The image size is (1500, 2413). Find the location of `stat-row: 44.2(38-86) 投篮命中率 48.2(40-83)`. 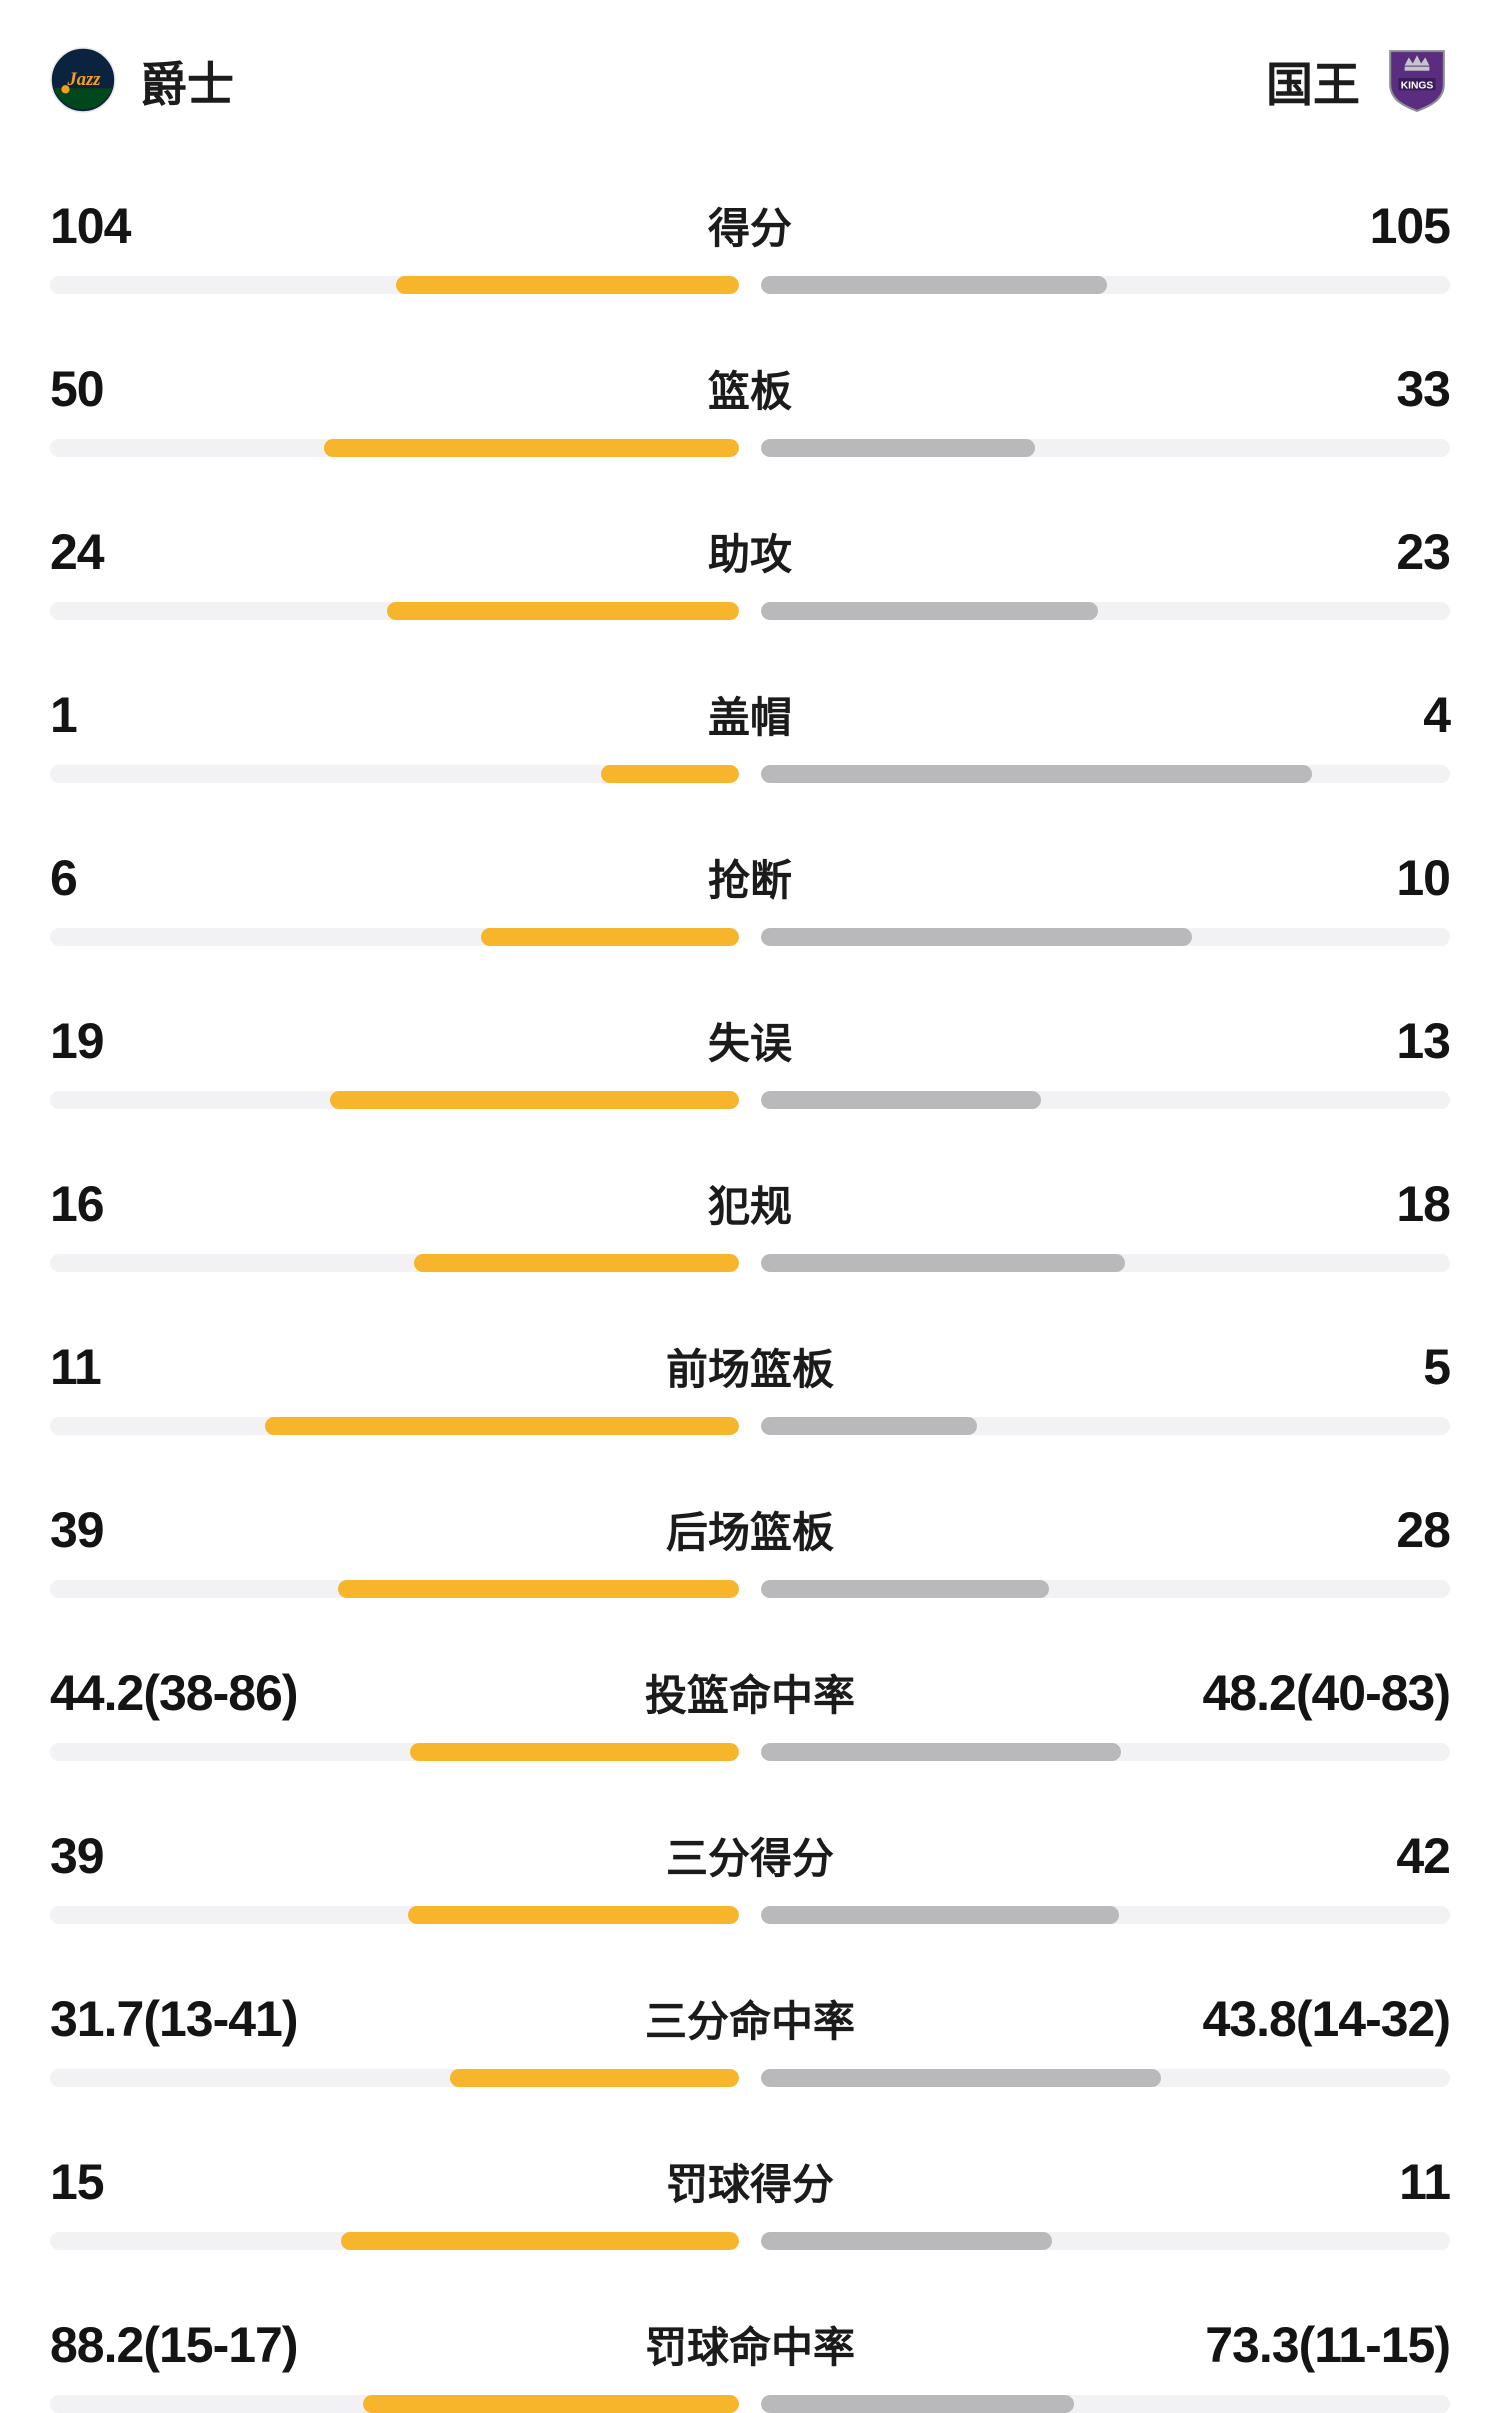

stat-row: 44.2(38-86) 投篮命中率 48.2(40-83) is located at coordinates (751, 1711).